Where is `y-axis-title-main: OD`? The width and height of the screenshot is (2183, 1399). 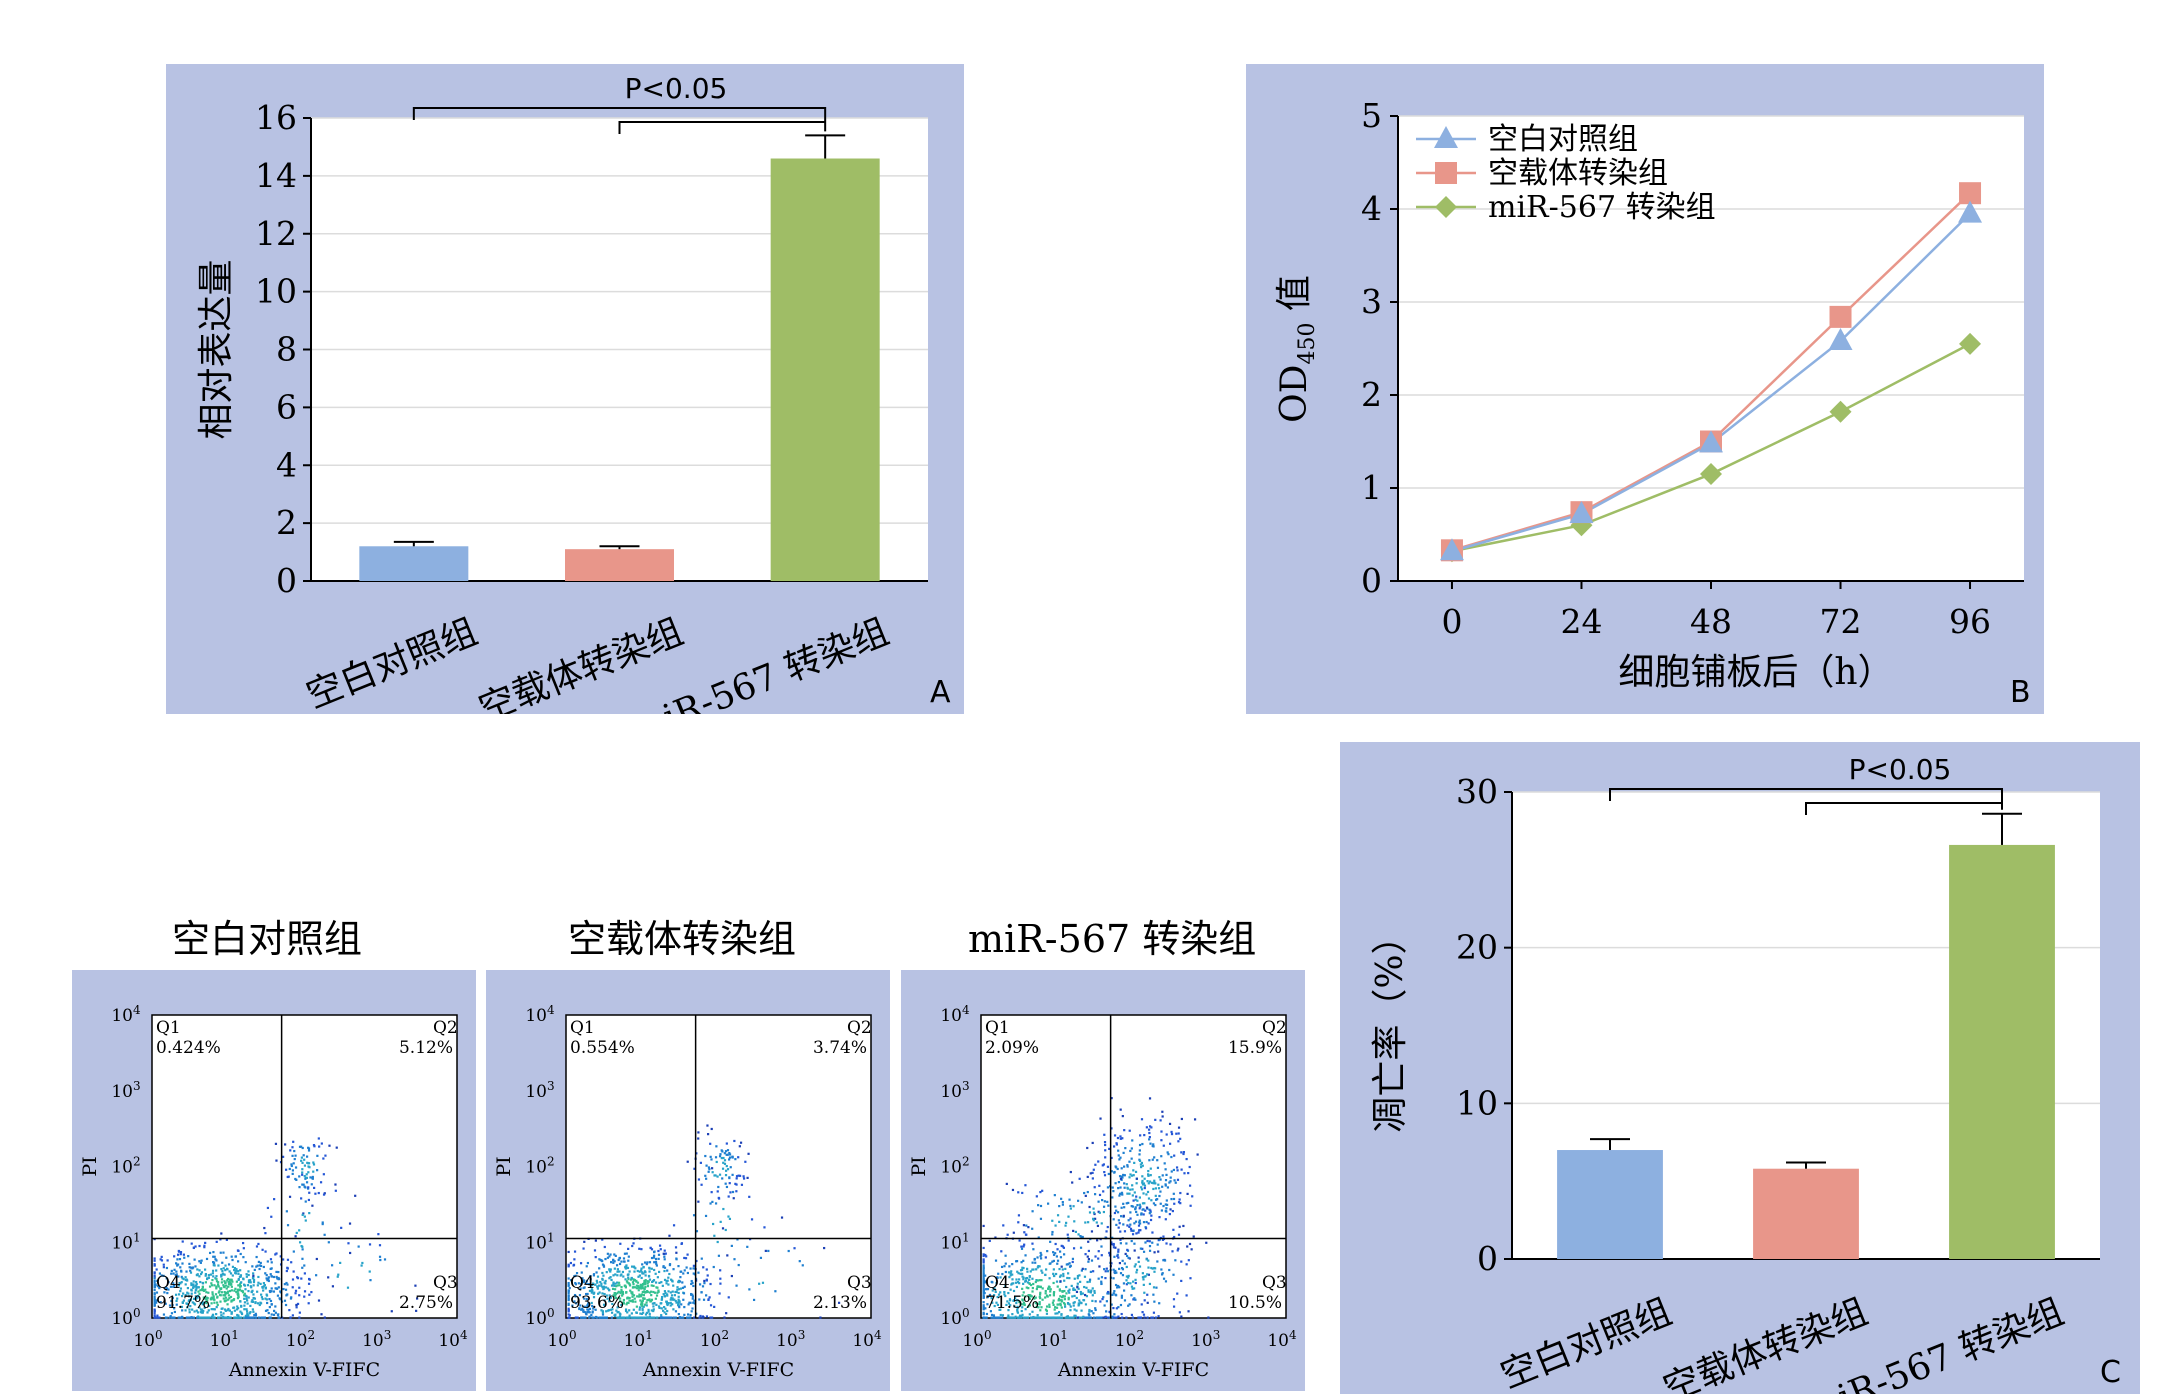 y-axis-title-main: OD is located at coordinates (1294, 394).